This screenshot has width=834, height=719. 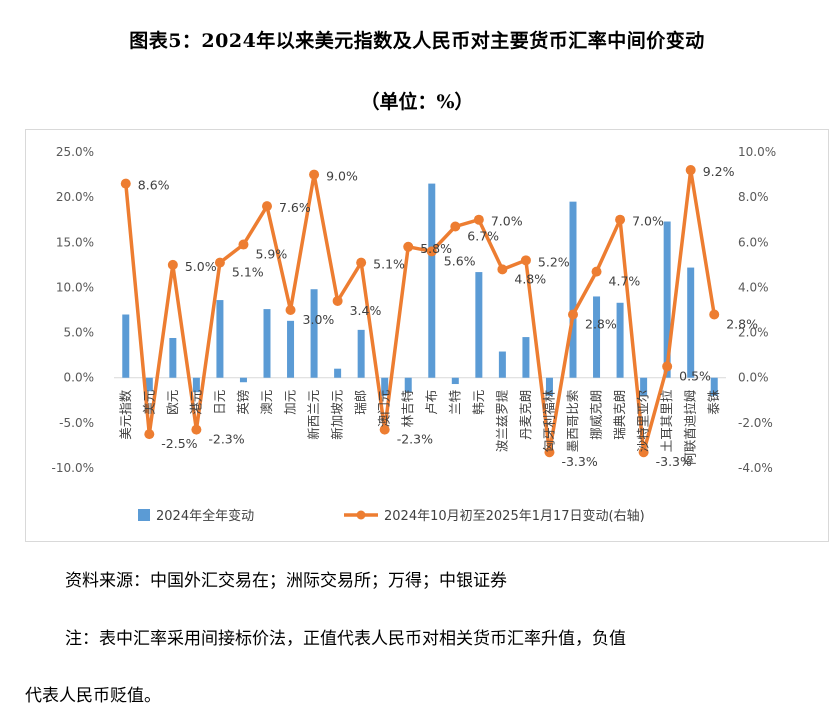 I want to click on right-tick-label: 6.0%, so click(x=753, y=242).